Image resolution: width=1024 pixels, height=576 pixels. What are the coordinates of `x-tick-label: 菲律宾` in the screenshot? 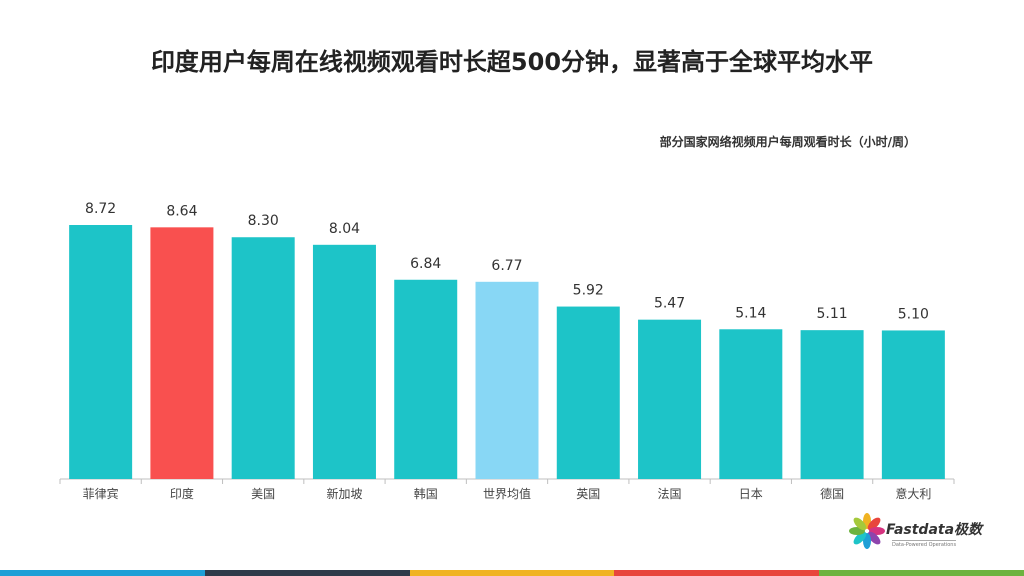 It's located at (101, 493).